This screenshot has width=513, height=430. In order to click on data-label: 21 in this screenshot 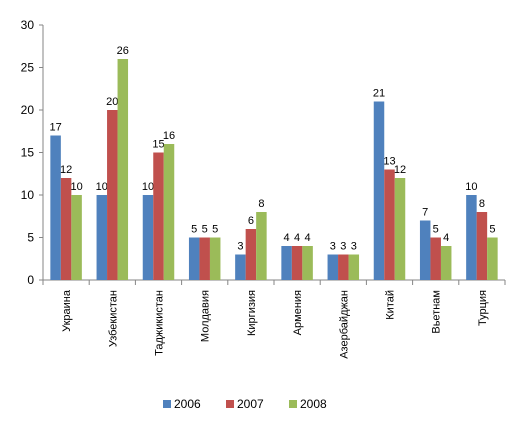, I will do `click(379, 94)`.